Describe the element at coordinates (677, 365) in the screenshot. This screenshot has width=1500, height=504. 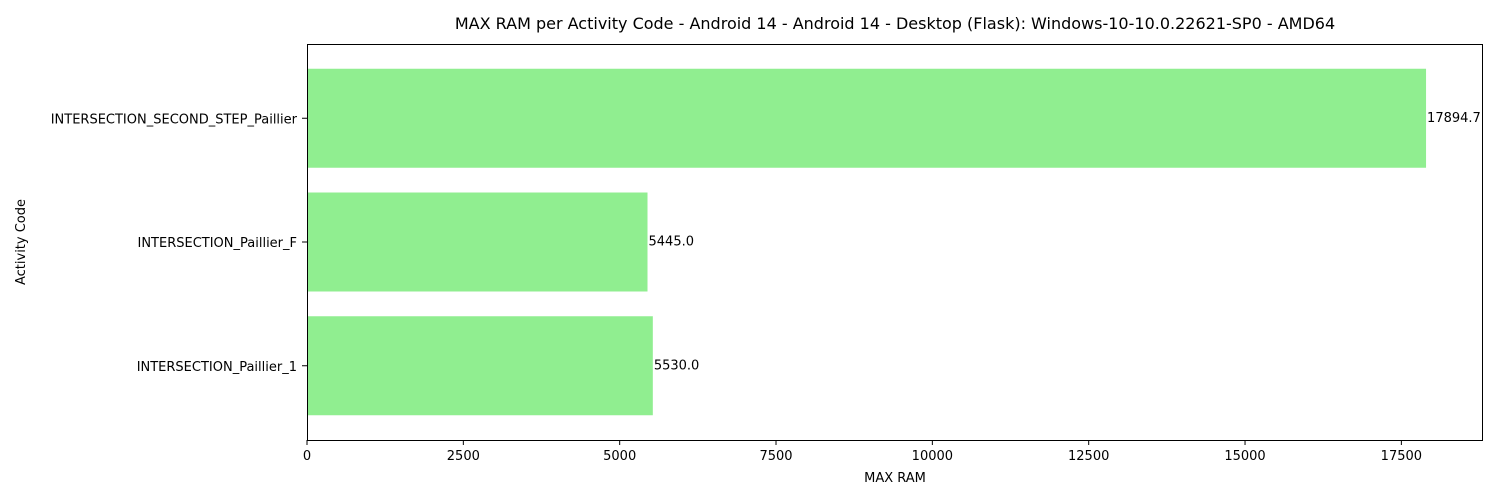
I see `data-label-INTERSECTION_Paillier_1: 5530.0` at that location.